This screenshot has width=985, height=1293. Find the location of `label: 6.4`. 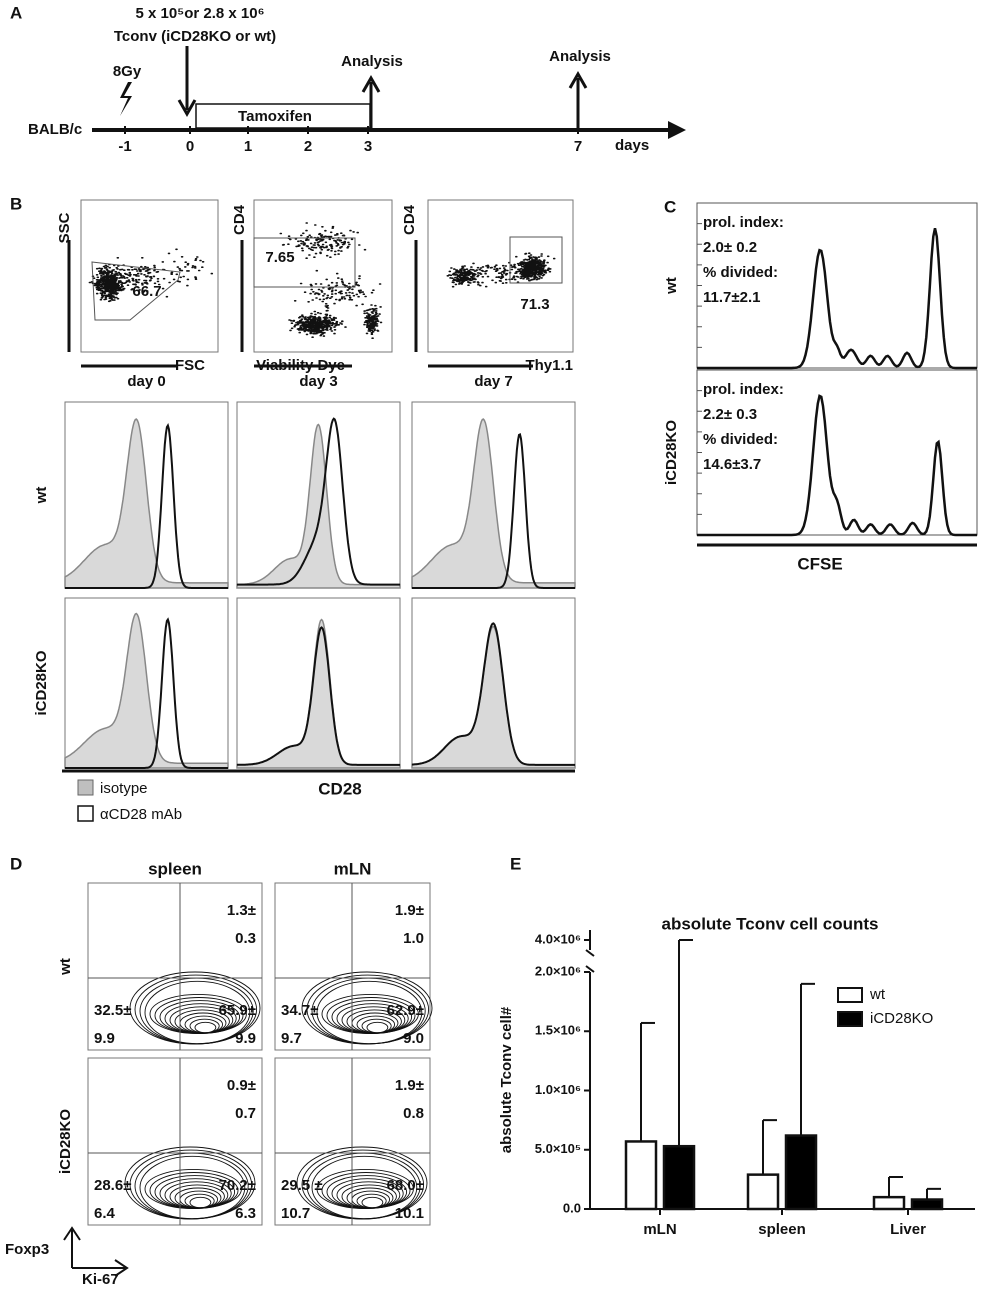

label: 6.4 is located at coordinates (105, 1213).